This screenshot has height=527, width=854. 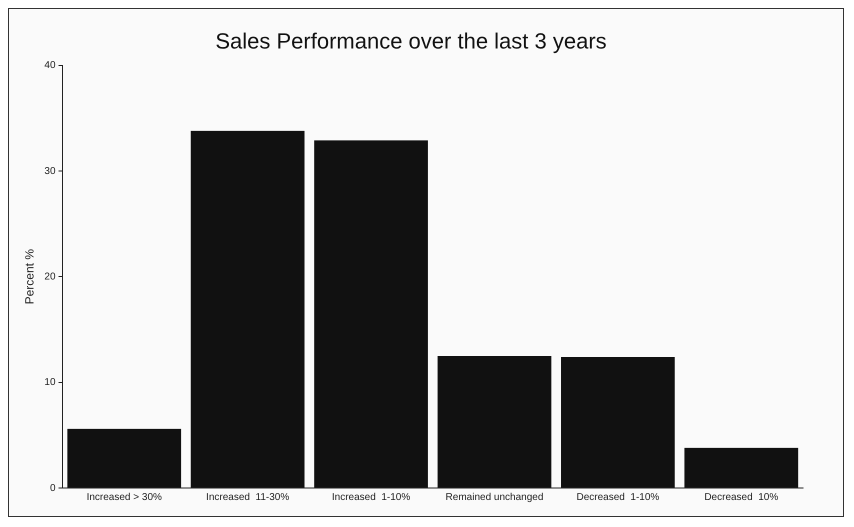 I want to click on chart-title: Sales Performance over the last 3 years, so click(x=411, y=41).